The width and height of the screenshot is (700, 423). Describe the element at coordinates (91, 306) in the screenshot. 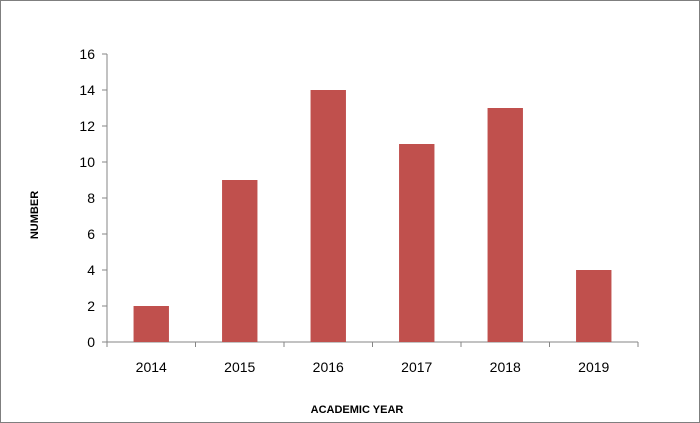

I see `y-tick-label: 2` at that location.